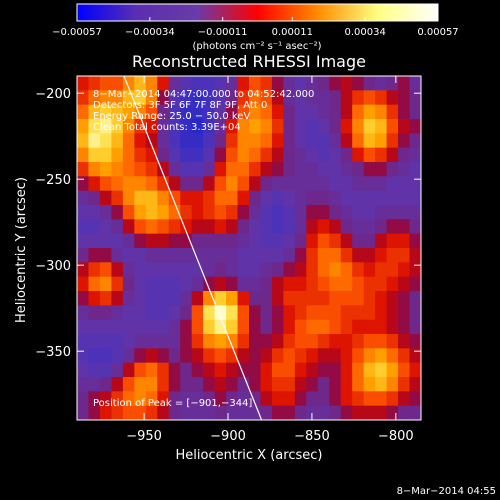  I want to click on annotation-line: Clean Total counts: 3.39E+04, so click(167, 127).